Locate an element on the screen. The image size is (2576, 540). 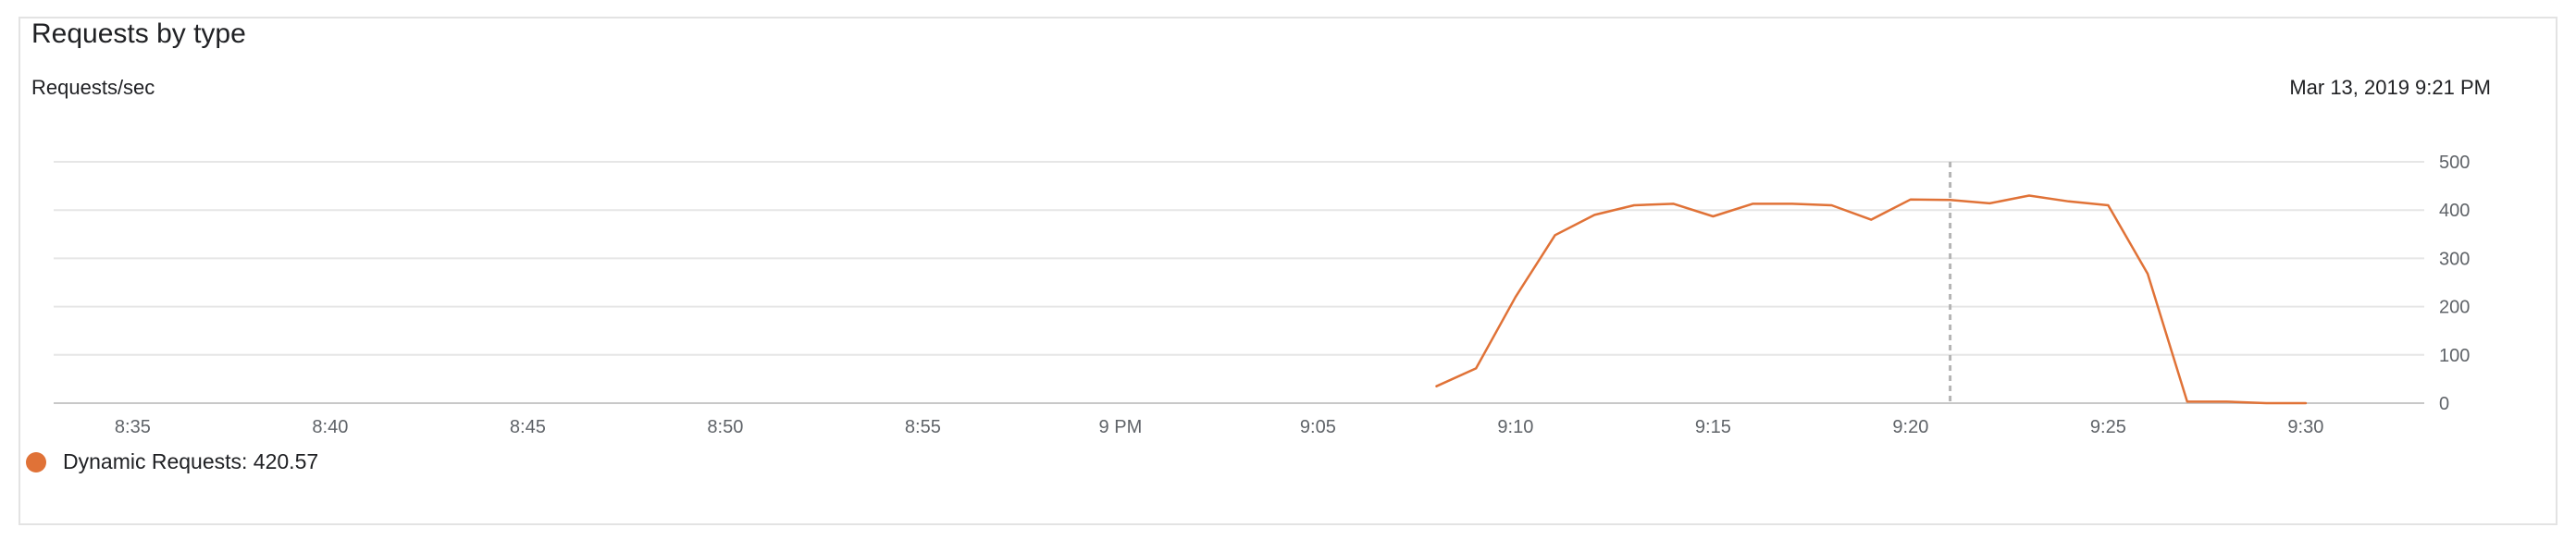
x-tick-label: 8:45 is located at coordinates (528, 427).